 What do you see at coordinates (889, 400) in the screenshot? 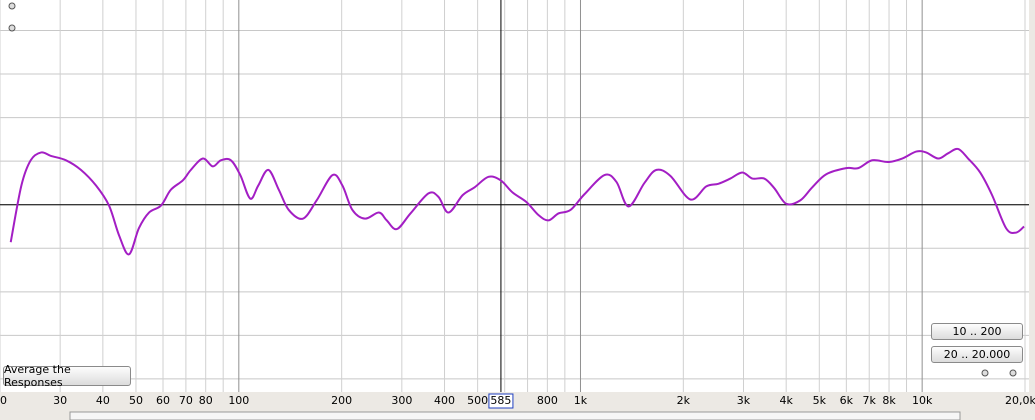
I see `x-tick-label: 8k` at bounding box center [889, 400].